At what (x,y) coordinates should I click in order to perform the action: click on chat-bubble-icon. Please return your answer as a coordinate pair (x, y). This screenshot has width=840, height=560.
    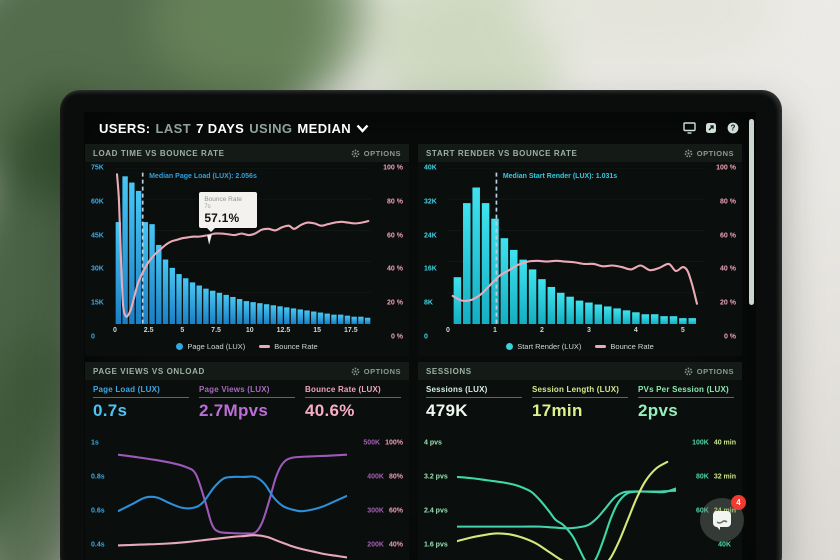
    Looking at the image, I should click on (722, 520).